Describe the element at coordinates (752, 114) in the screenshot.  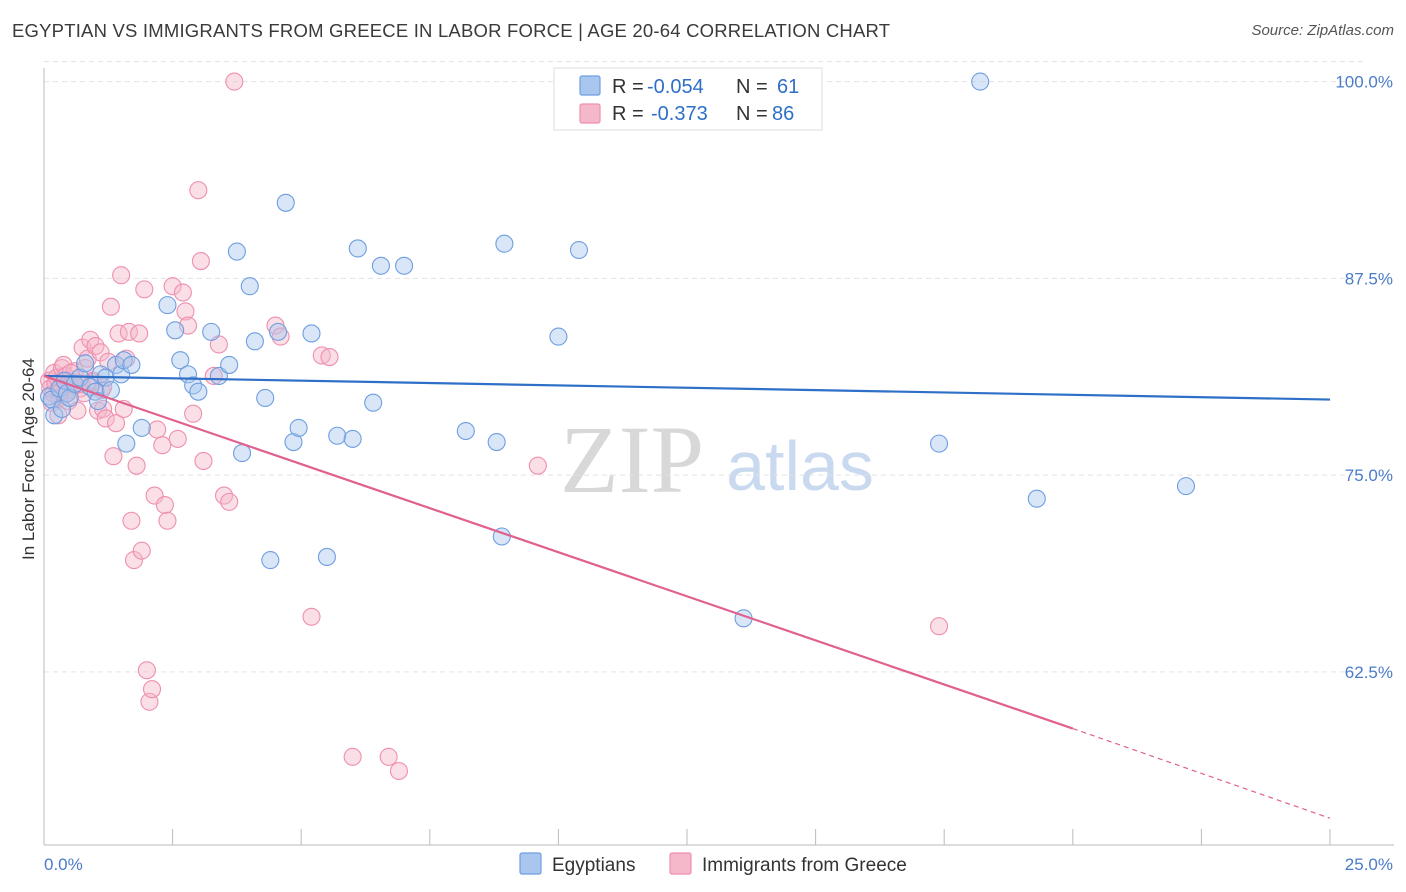
I see `legend-n-label-2: N =` at that location.